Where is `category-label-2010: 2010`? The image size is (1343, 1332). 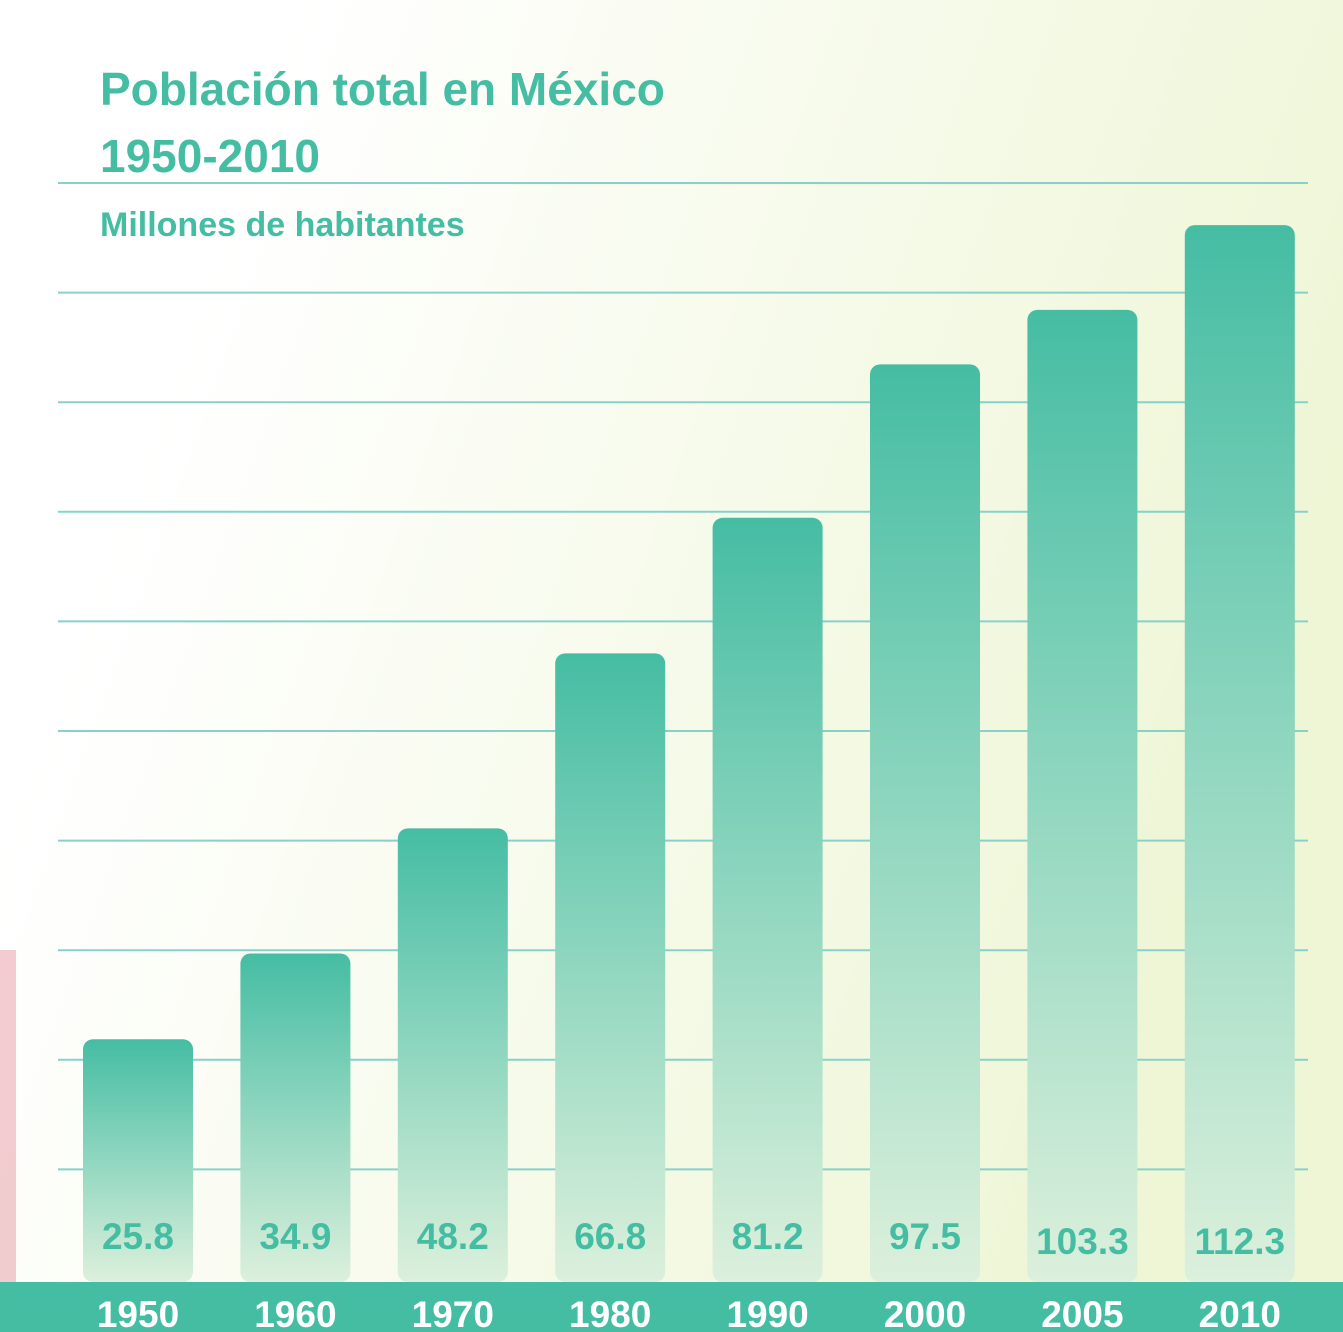
category-label-2010: 2010 is located at coordinates (1240, 1313).